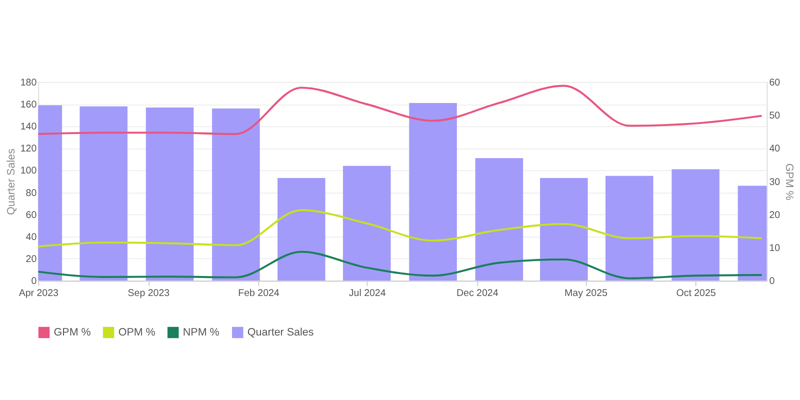  What do you see at coordinates (29, 149) in the screenshot?
I see `y-tick-label: 120` at bounding box center [29, 149].